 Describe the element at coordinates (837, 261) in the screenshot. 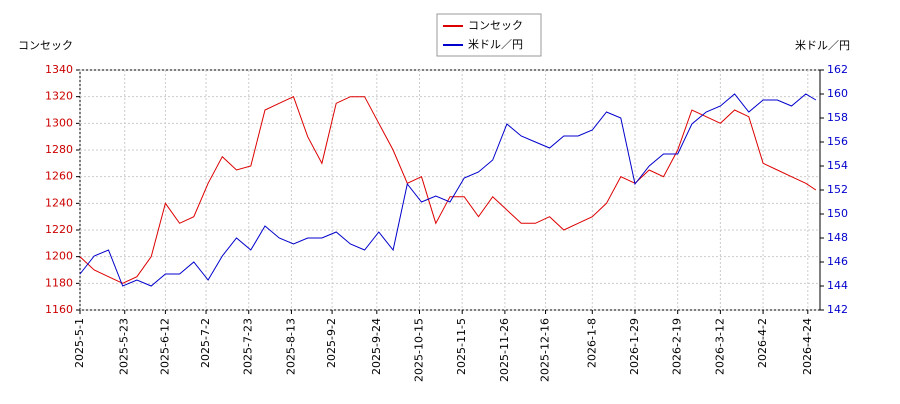

I see `y2-tick-label: 146` at that location.